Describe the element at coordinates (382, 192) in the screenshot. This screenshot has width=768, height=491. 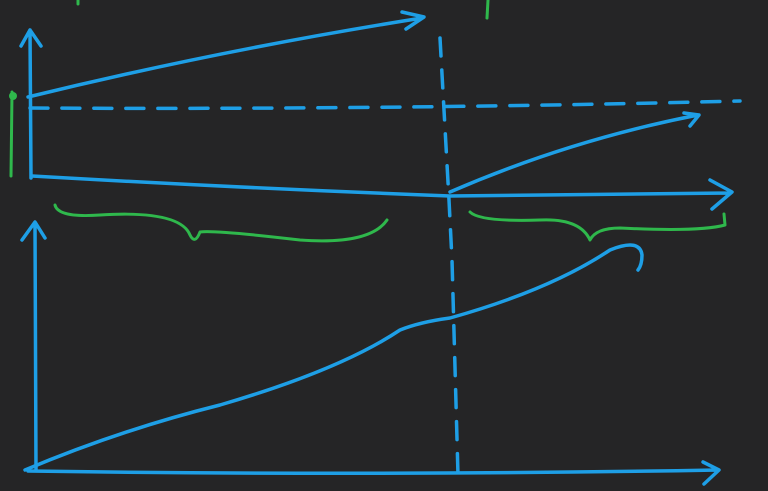
I see `top-x-axis` at that location.